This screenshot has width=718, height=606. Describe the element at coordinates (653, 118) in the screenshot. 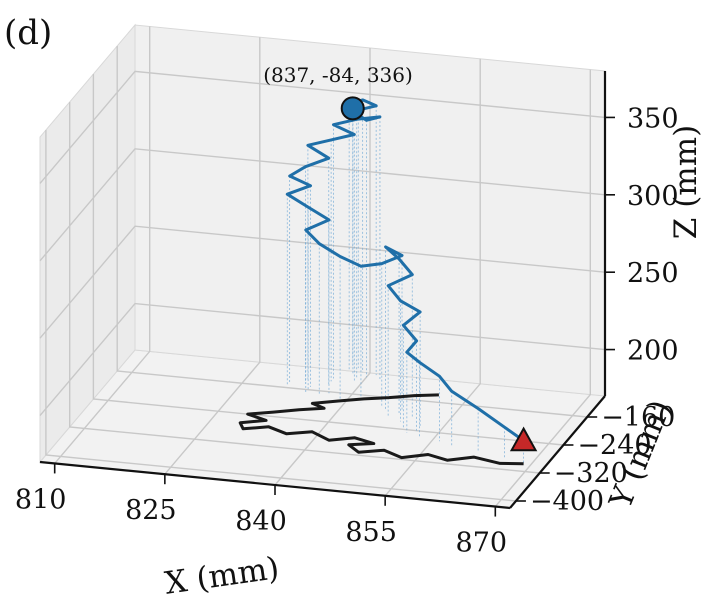

I see `z-tick-label: 350` at that location.